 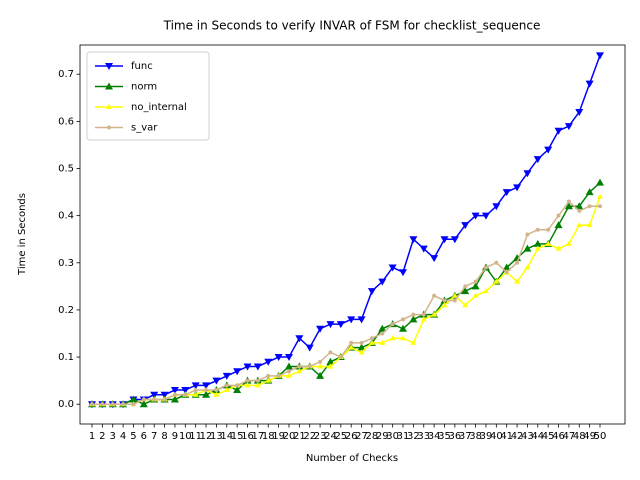 I want to click on y-axis-label: Time in Seconds, so click(x=22, y=234).